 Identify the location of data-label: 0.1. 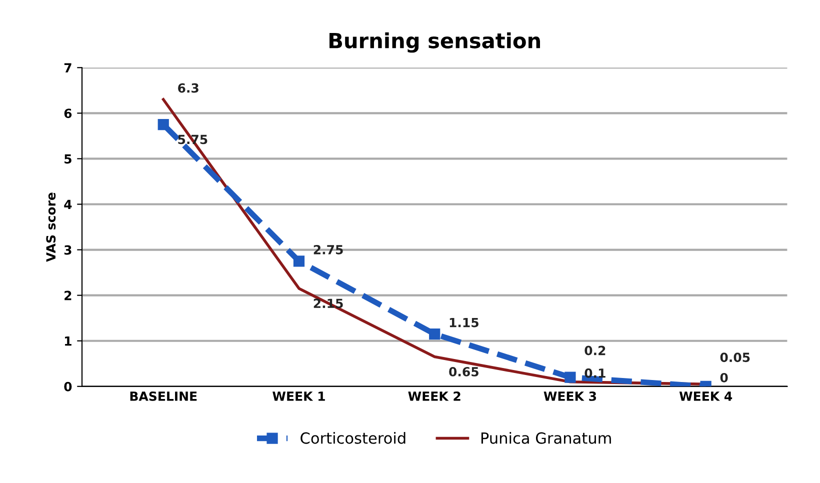
(595, 373).